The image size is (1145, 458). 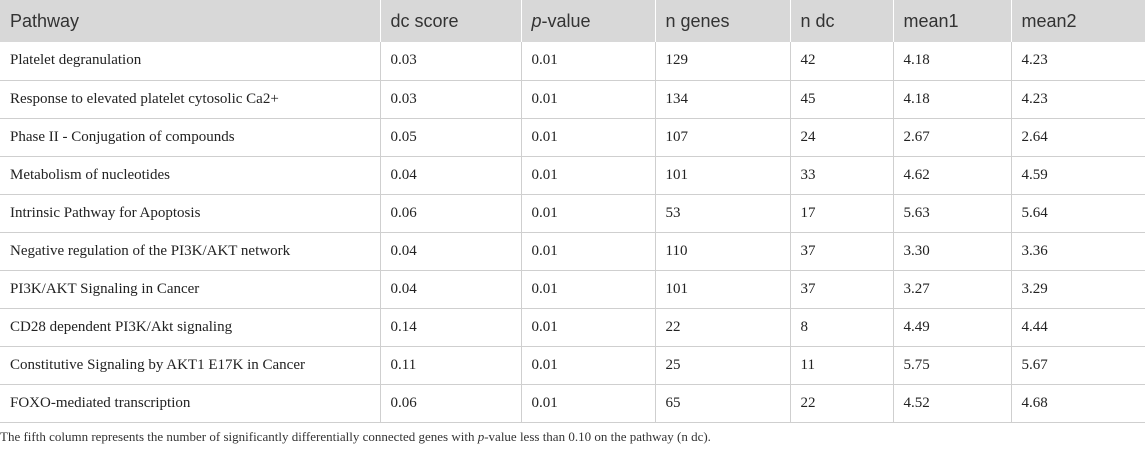 What do you see at coordinates (723, 251) in the screenshot?
I see `n-genes-cell: 110` at bounding box center [723, 251].